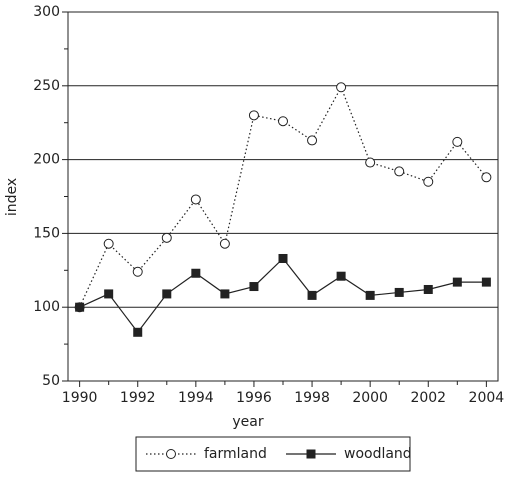 The height and width of the screenshot is (479, 506). What do you see at coordinates (247, 422) in the screenshot?
I see `x-axis-label: year` at bounding box center [247, 422].